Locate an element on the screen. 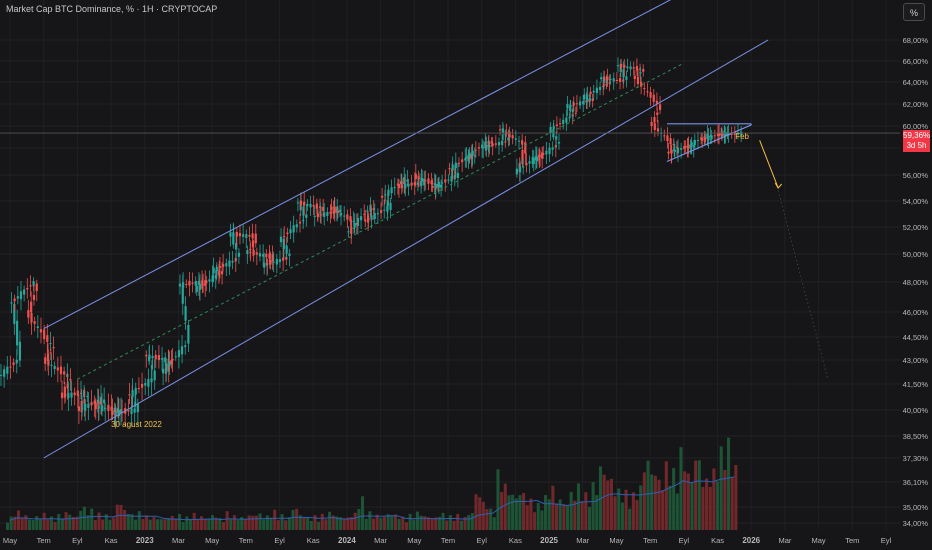 The width and height of the screenshot is (932, 550). projection-arrow-line is located at coordinates (769, 164).